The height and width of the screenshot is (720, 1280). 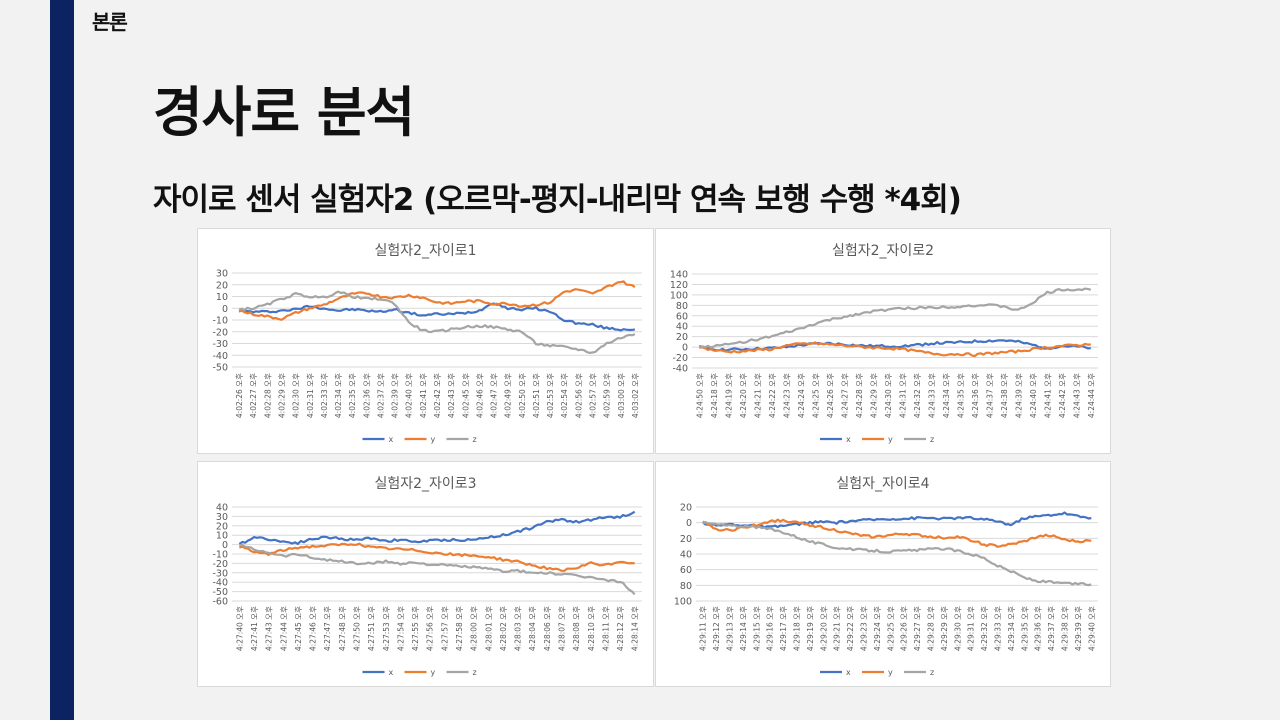 I want to click on x-tick-label: 4:29:35 오후, so click(x=1024, y=628).